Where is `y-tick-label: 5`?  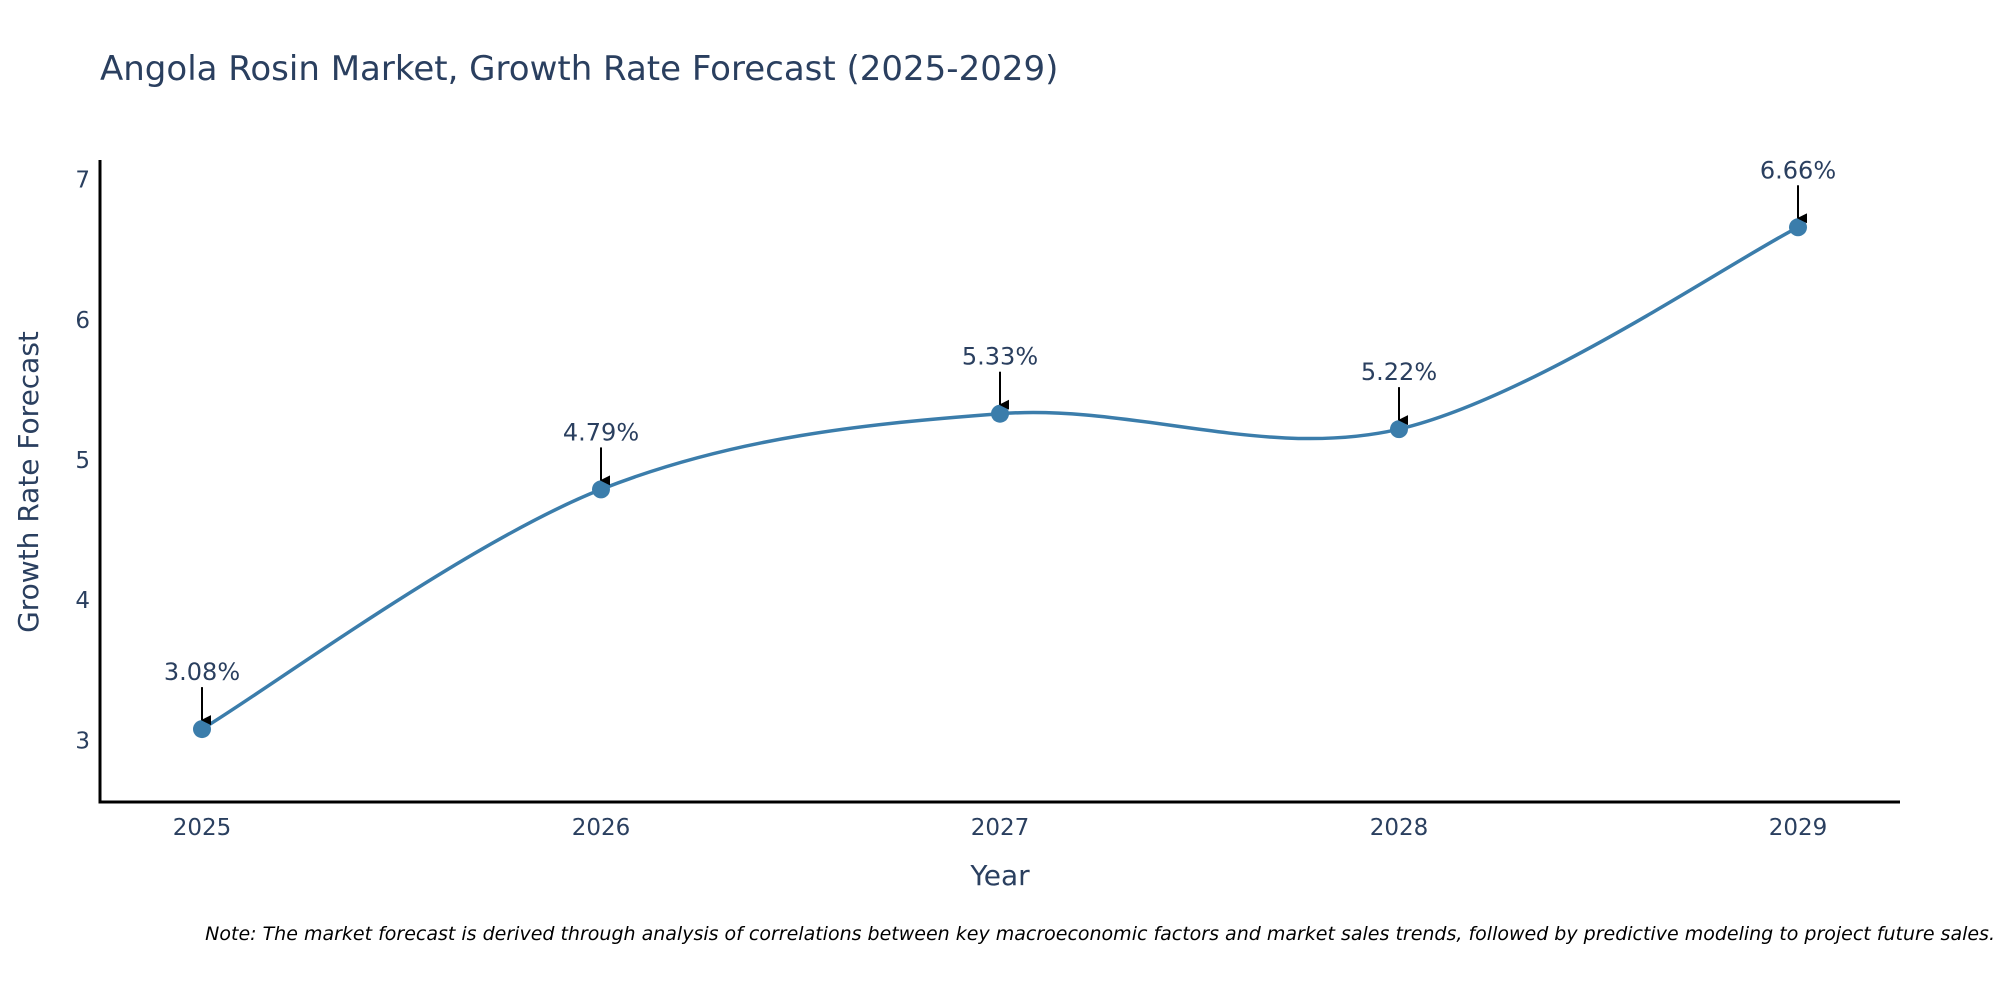
y-tick-label: 5 is located at coordinates (82, 461).